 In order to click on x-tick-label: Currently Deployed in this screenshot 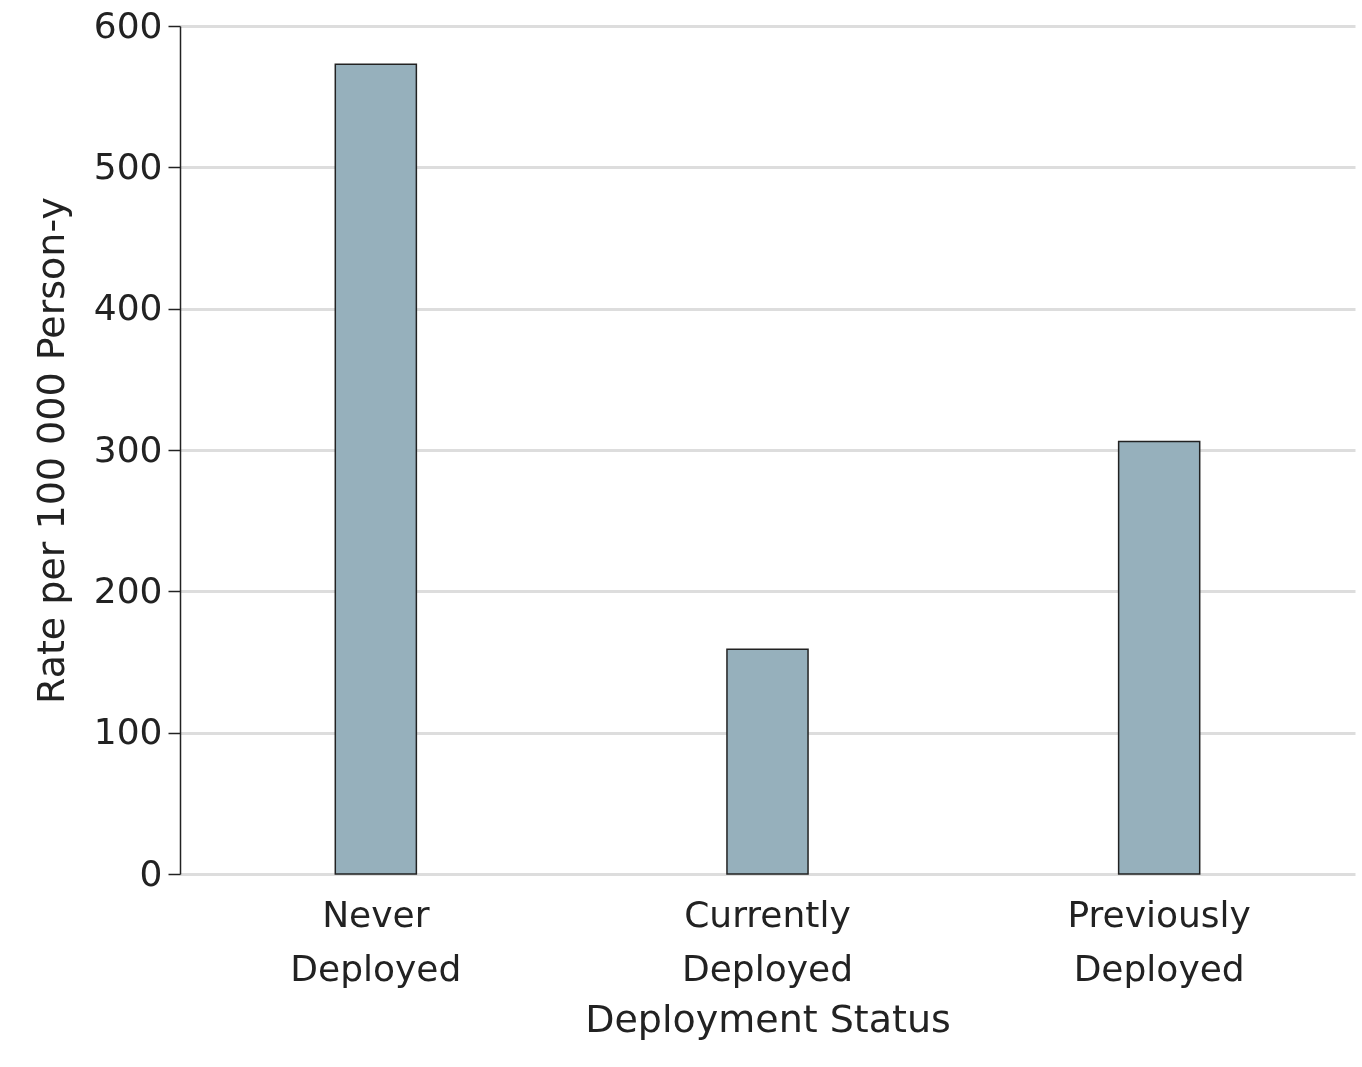, I will do `click(767, 941)`.